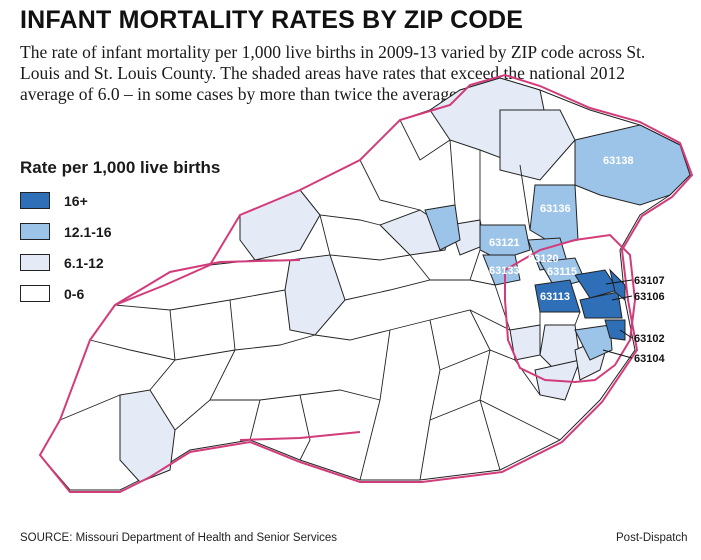  Describe the element at coordinates (537, 145) in the screenshot. I see `zip-area-north` at that location.